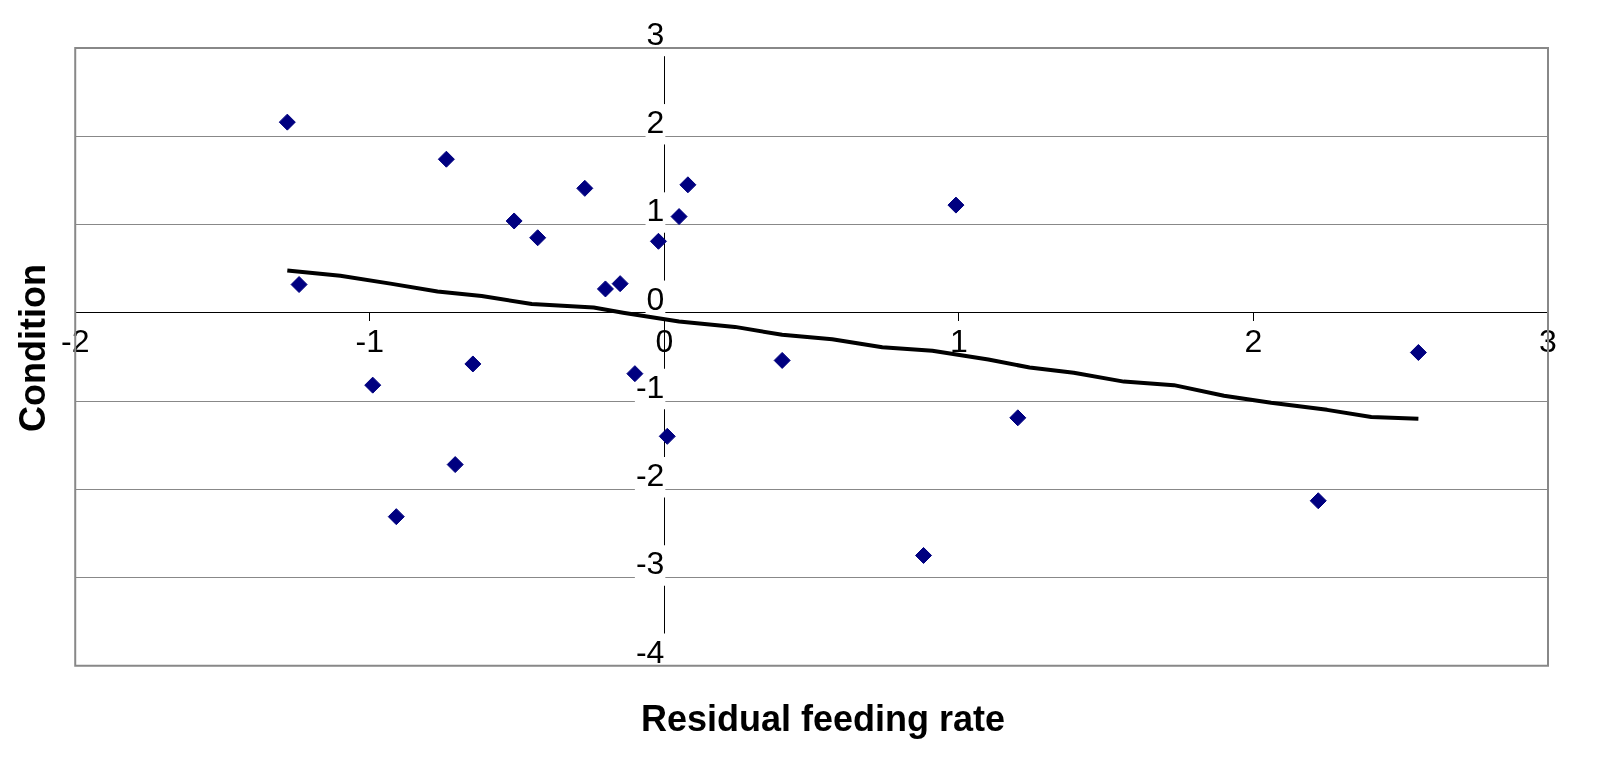 The height and width of the screenshot is (777, 1603). Describe the element at coordinates (33, 348) in the screenshot. I see `y-axis-title: Condition` at that location.